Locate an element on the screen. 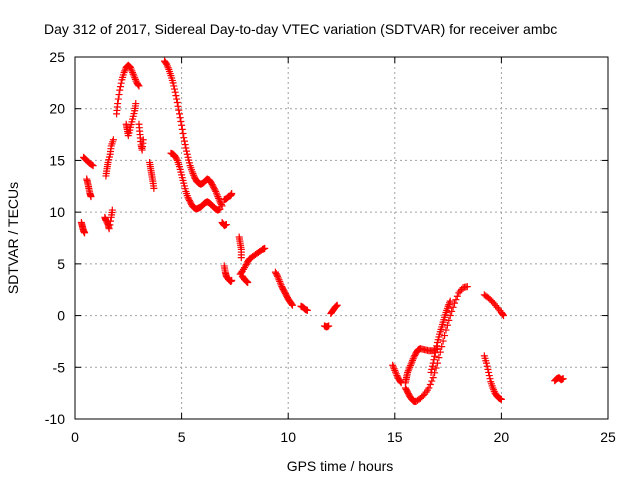 Image resolution: width=640 pixels, height=480 pixels. segment-s15 is located at coordinates (240, 247).